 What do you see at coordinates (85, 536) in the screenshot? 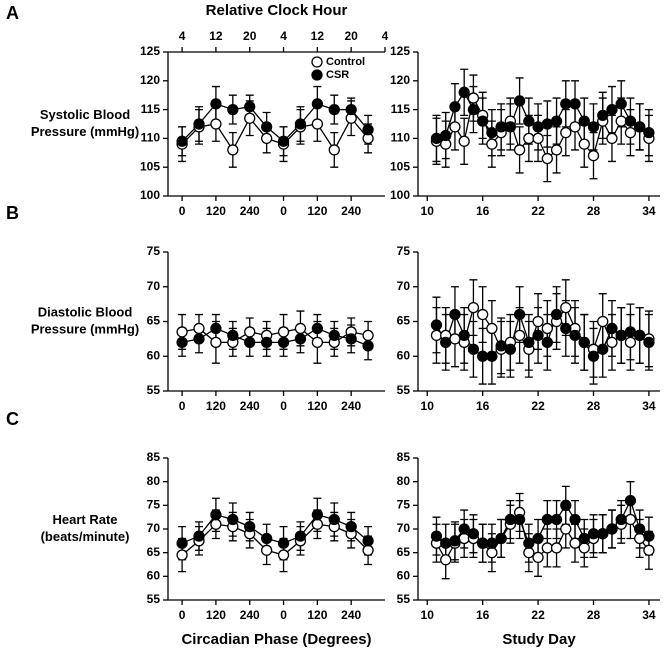
I see `y-axis-title: (beats/minute)` at bounding box center [85, 536].